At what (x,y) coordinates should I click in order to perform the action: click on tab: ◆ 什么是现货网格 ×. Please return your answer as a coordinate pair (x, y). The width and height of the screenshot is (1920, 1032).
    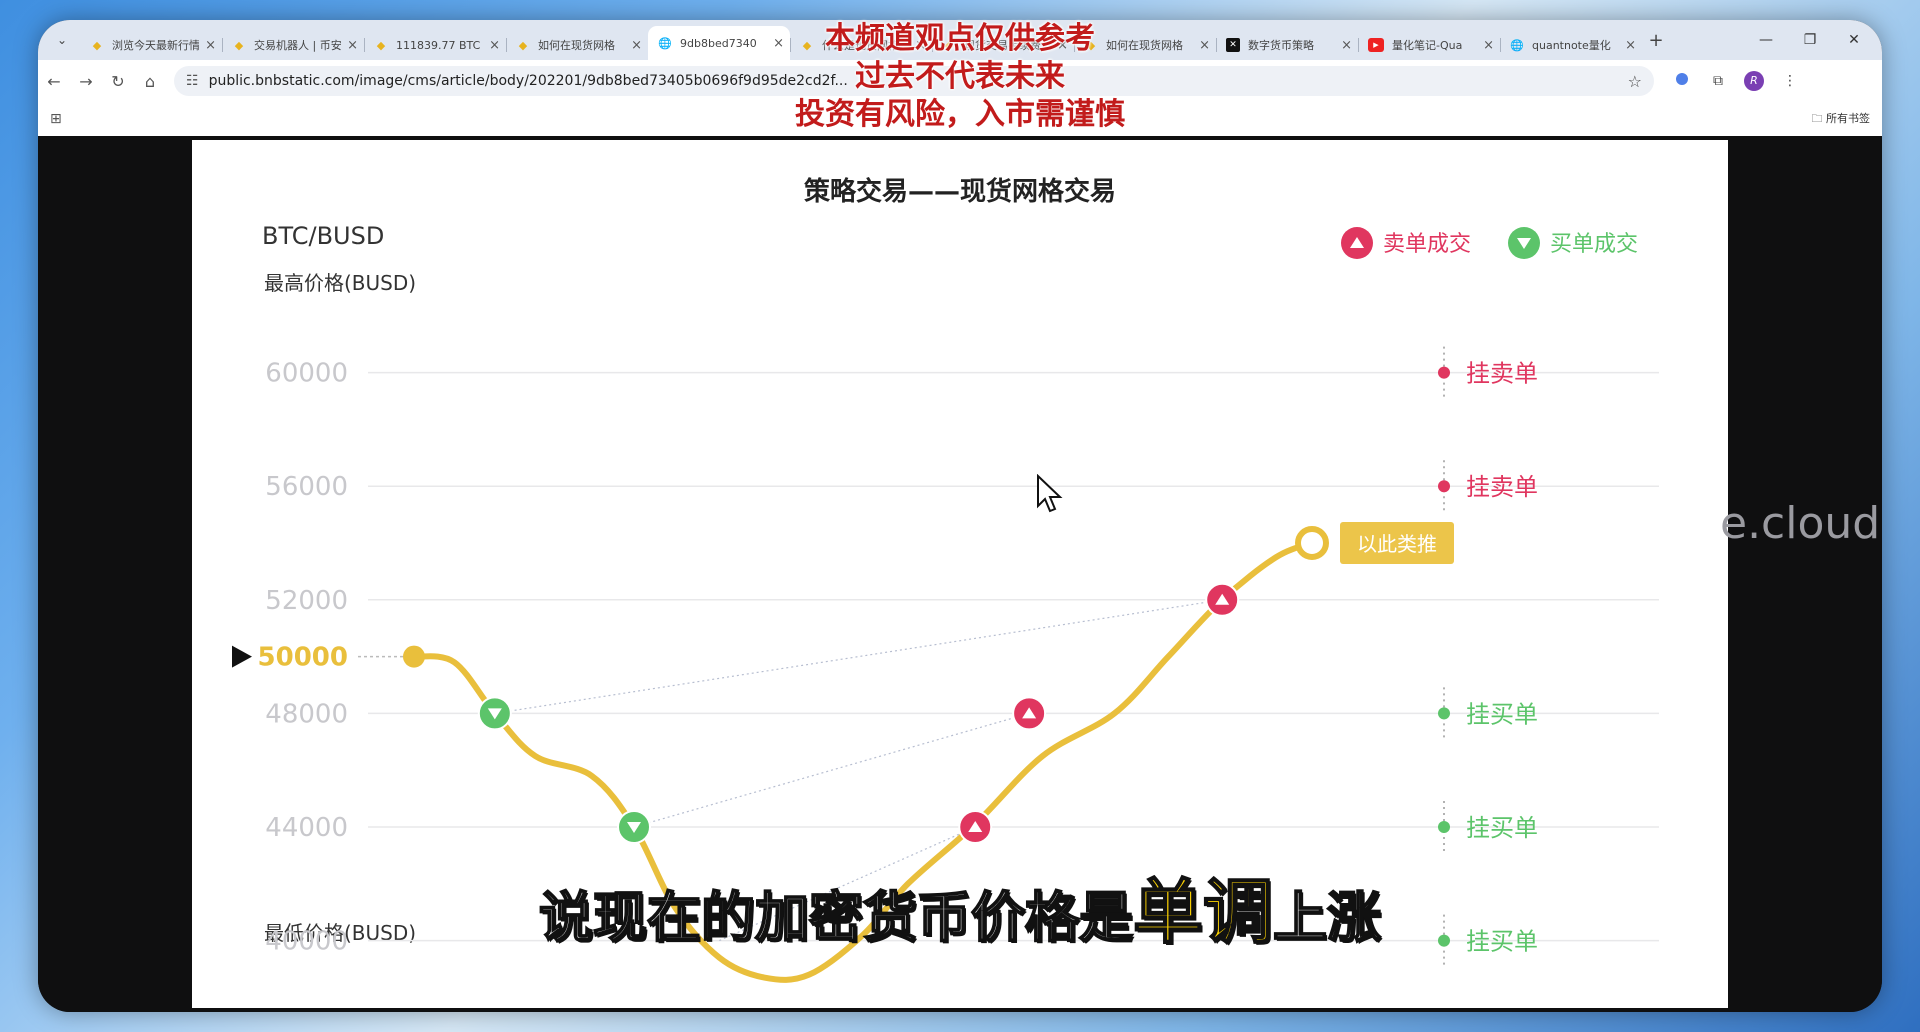
    Looking at the image, I should click on (861, 45).